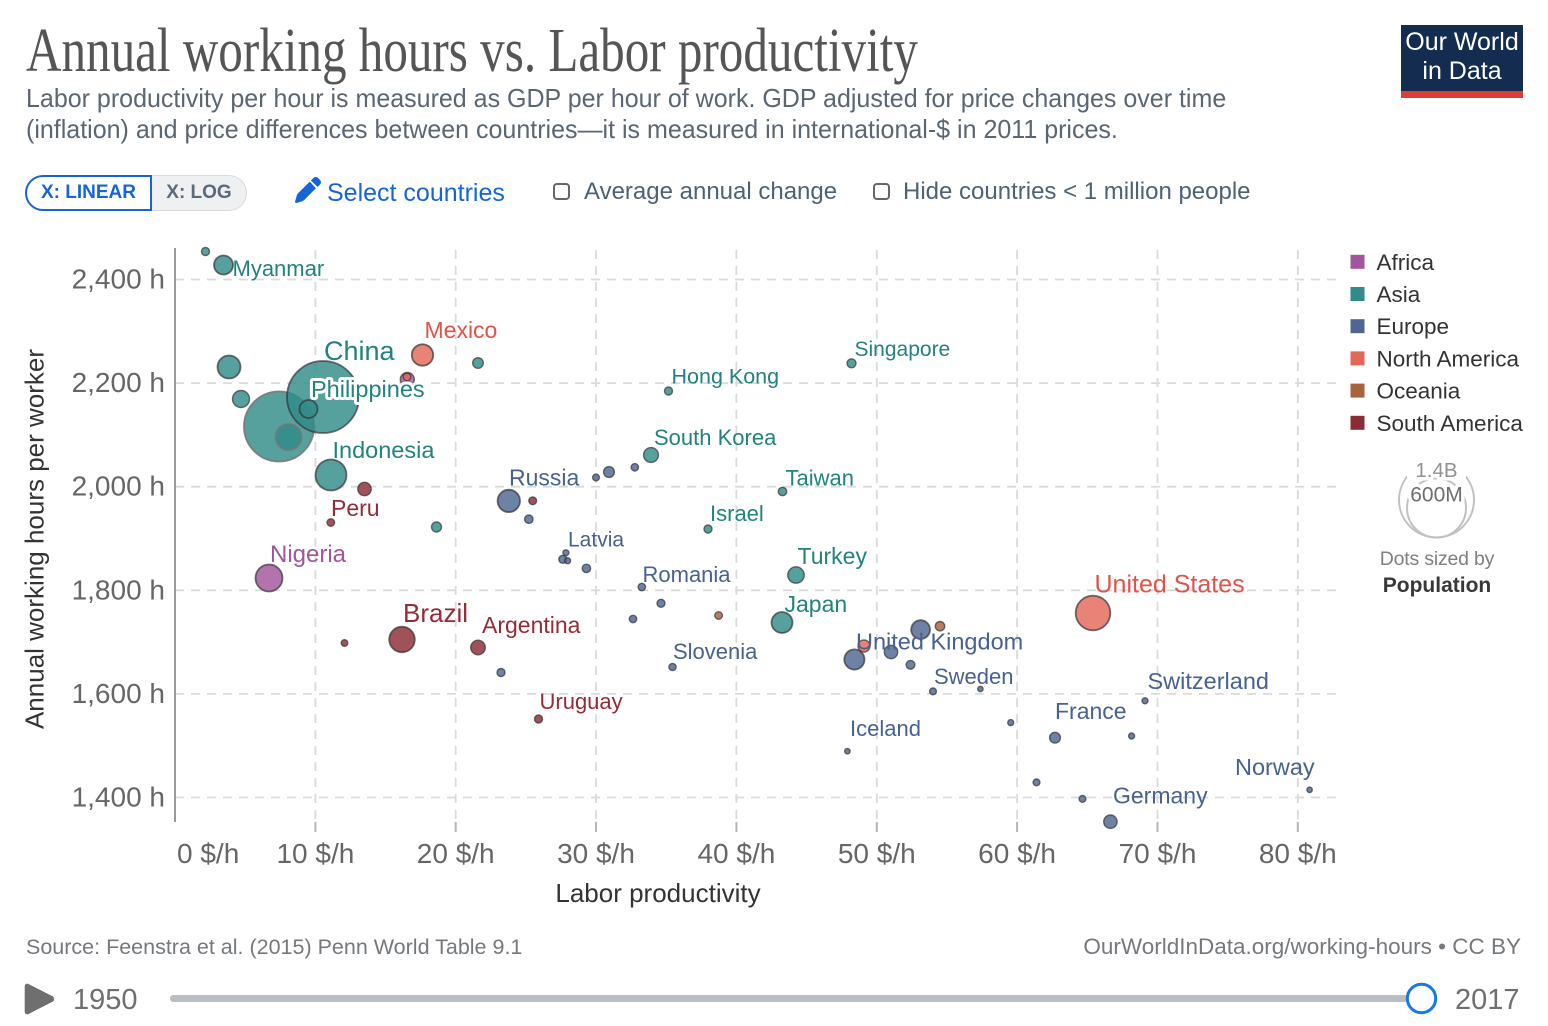  Describe the element at coordinates (974, 676) in the screenshot. I see `svg-text: Sweden` at that location.